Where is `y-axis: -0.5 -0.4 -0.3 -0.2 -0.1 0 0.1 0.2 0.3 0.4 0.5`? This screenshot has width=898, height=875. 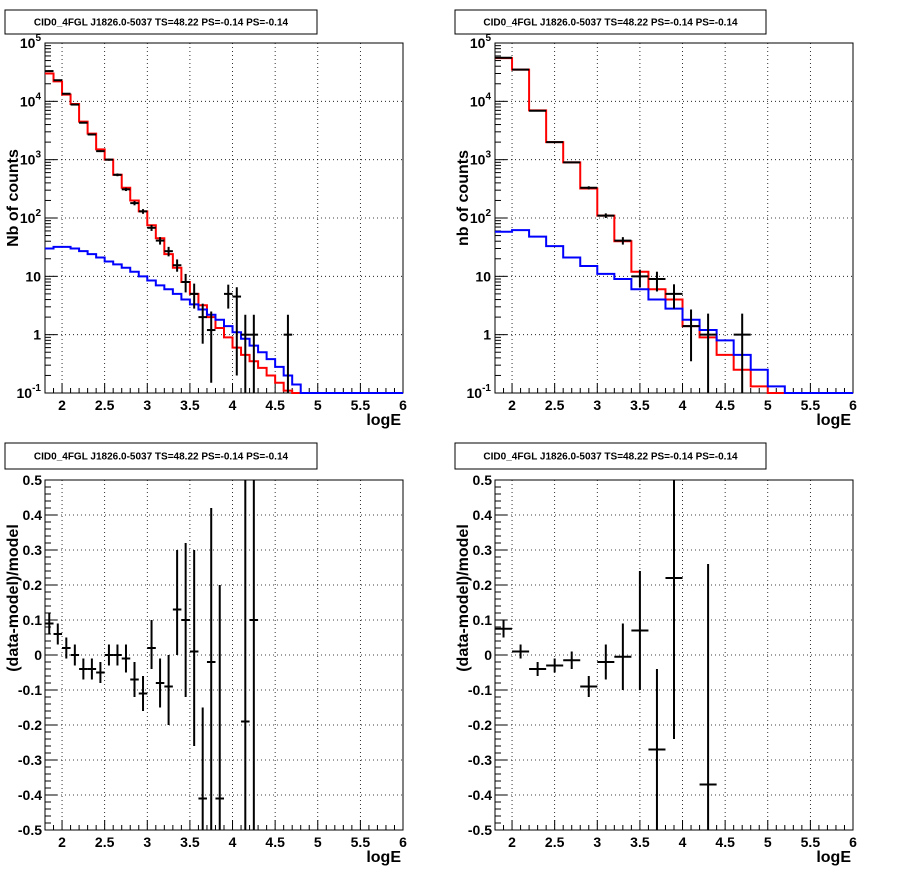 y-axis: -0.5 -0.4 -0.3 -0.2 -0.1 0 0.1 0.2 0.3 0.4 0.5 is located at coordinates (37, 655).